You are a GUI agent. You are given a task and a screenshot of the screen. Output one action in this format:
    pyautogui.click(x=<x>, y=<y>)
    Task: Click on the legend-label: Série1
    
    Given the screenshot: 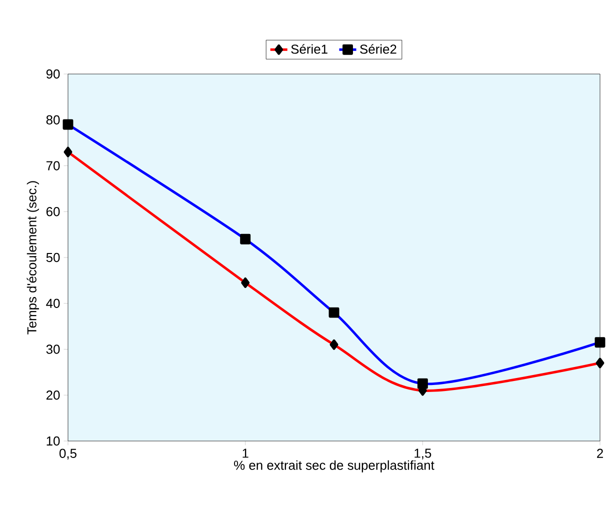 What is the action you would take?
    pyautogui.click(x=309, y=49)
    